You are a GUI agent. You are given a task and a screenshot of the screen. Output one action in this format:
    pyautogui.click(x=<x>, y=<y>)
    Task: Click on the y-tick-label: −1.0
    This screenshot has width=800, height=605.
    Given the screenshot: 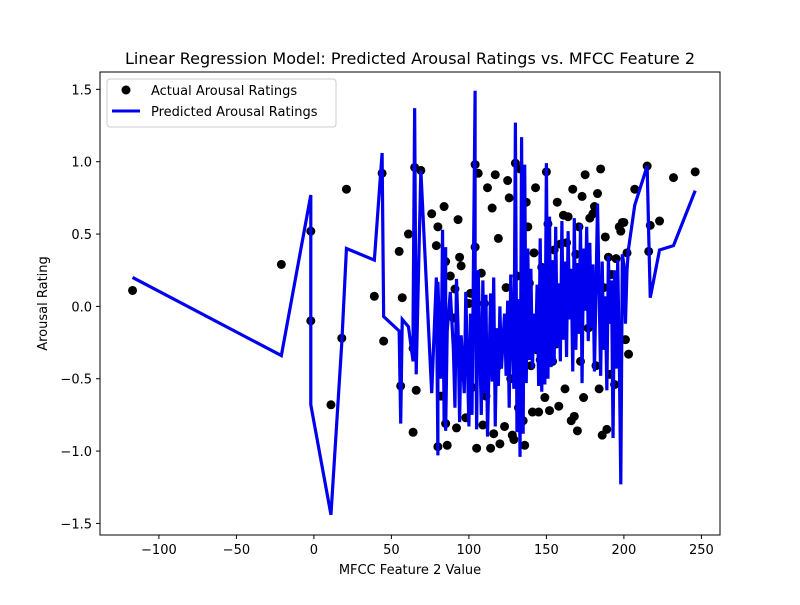 What is the action you would take?
    pyautogui.click(x=76, y=452)
    